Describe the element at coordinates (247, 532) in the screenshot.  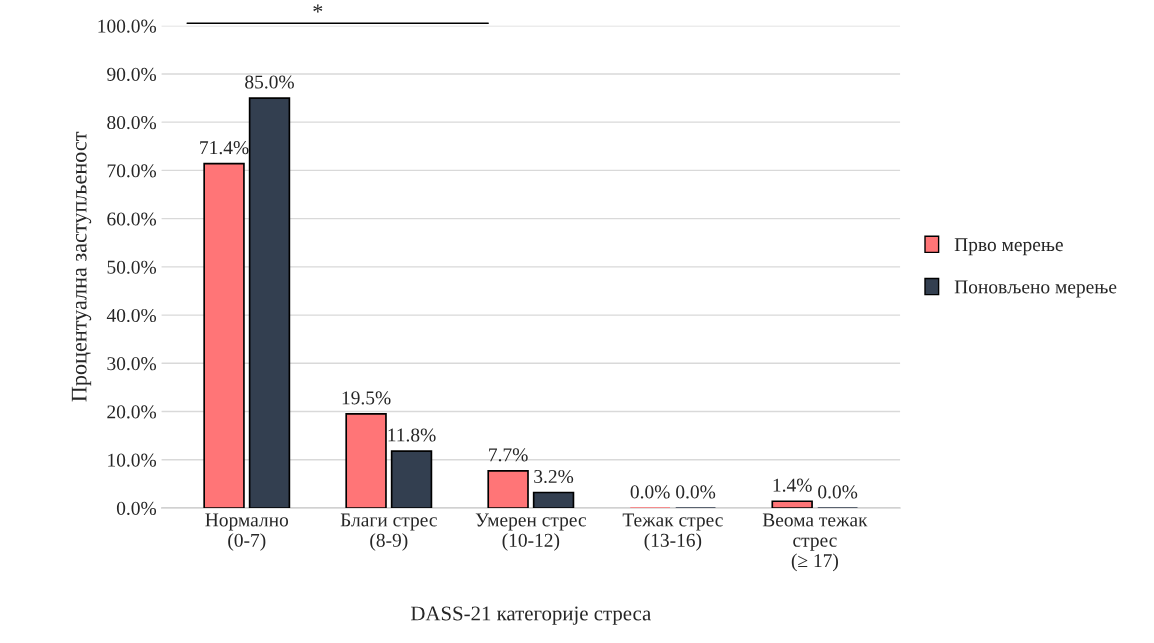
I see `x-tick-label: Нормално (0-7)` at that location.